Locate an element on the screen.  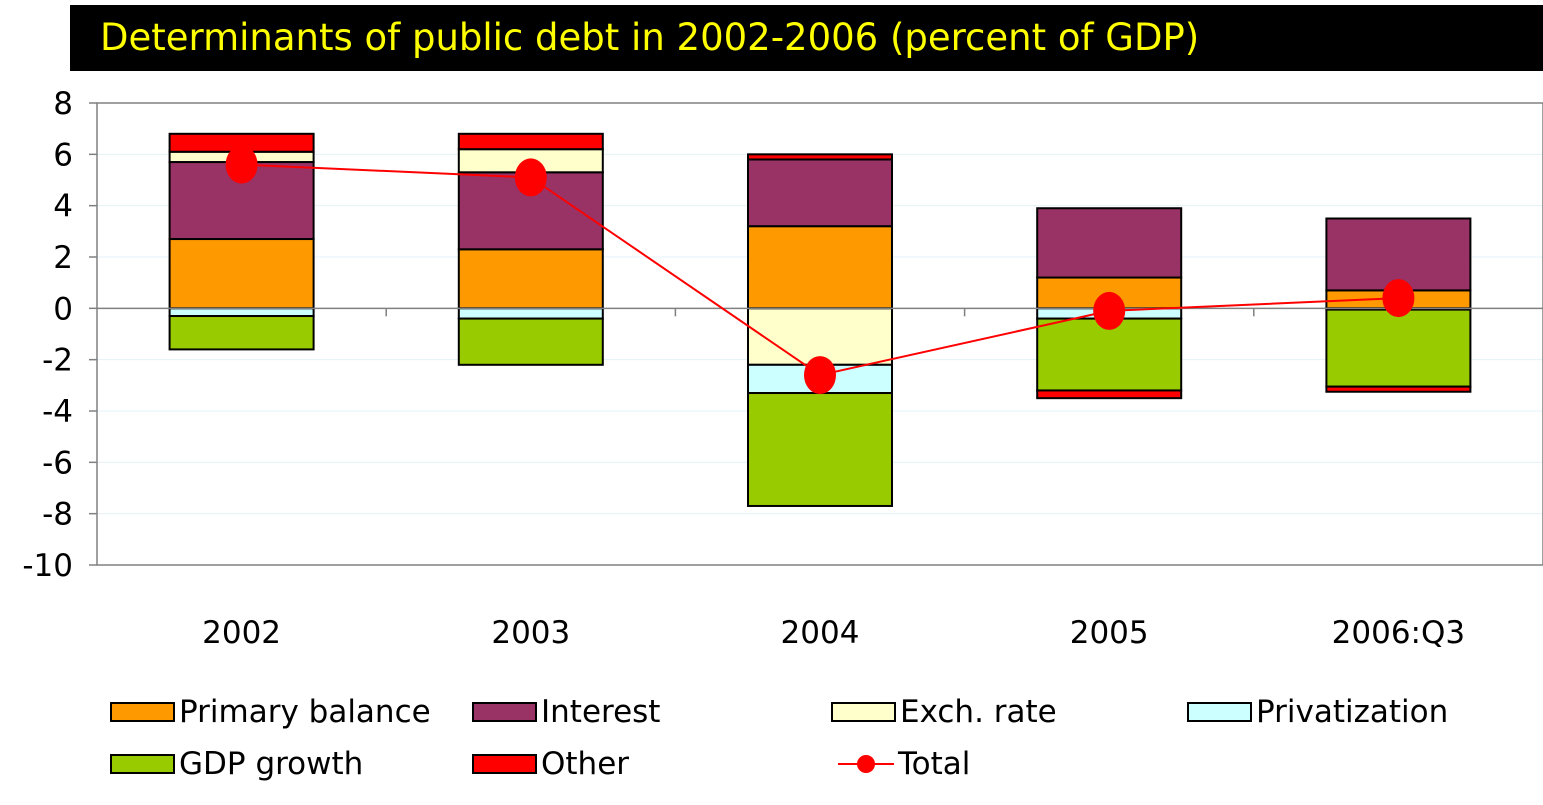
x-tick-label: 2006:Q3 is located at coordinates (1398, 633).